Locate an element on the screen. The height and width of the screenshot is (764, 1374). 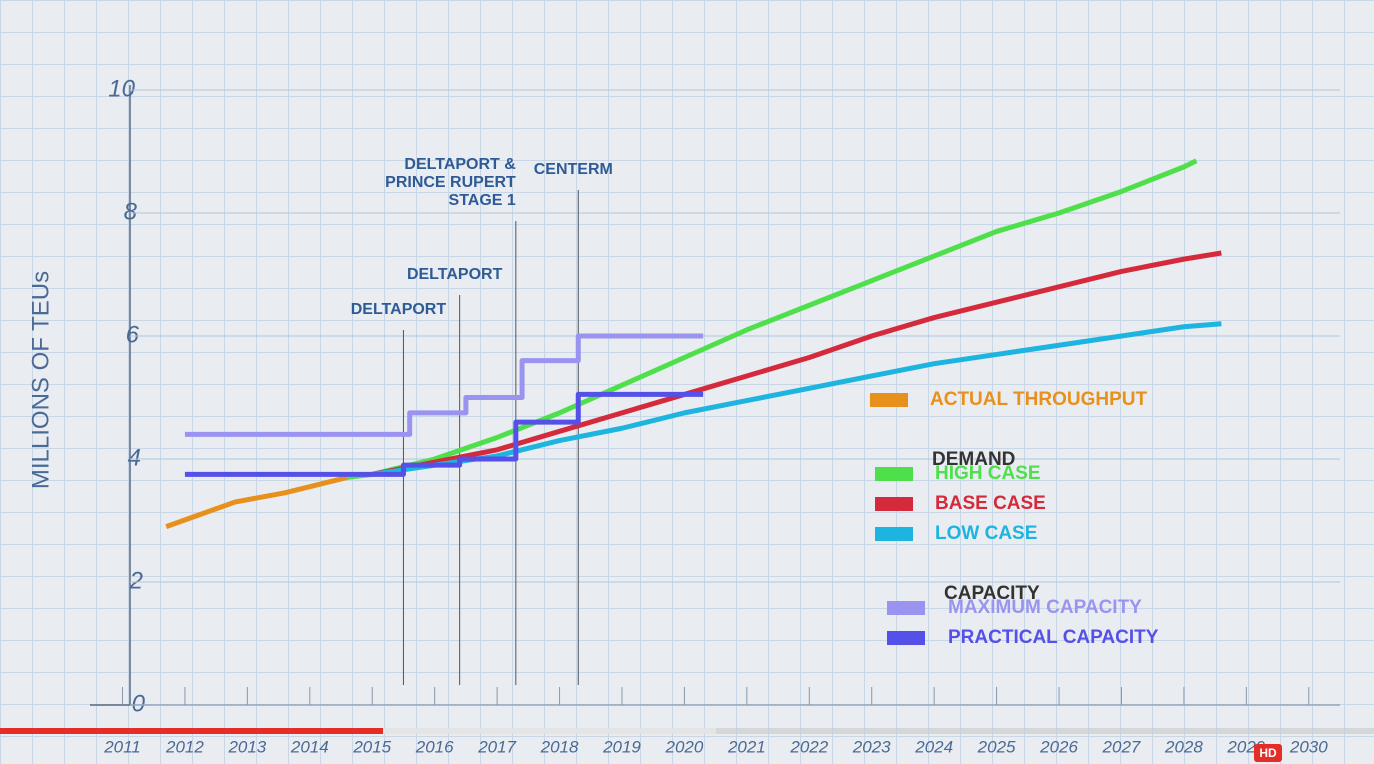
x-tick-label: 2030 is located at coordinates (1308, 746).